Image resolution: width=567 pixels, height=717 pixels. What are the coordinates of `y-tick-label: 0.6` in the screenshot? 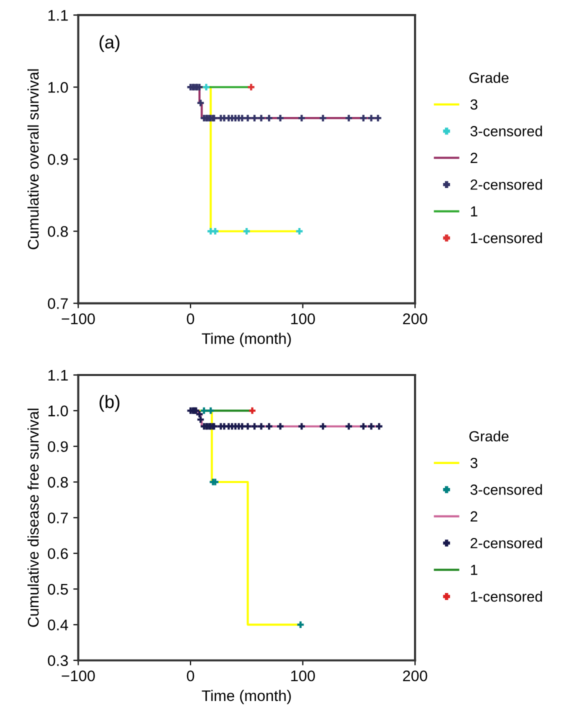 It's located at (58, 554).